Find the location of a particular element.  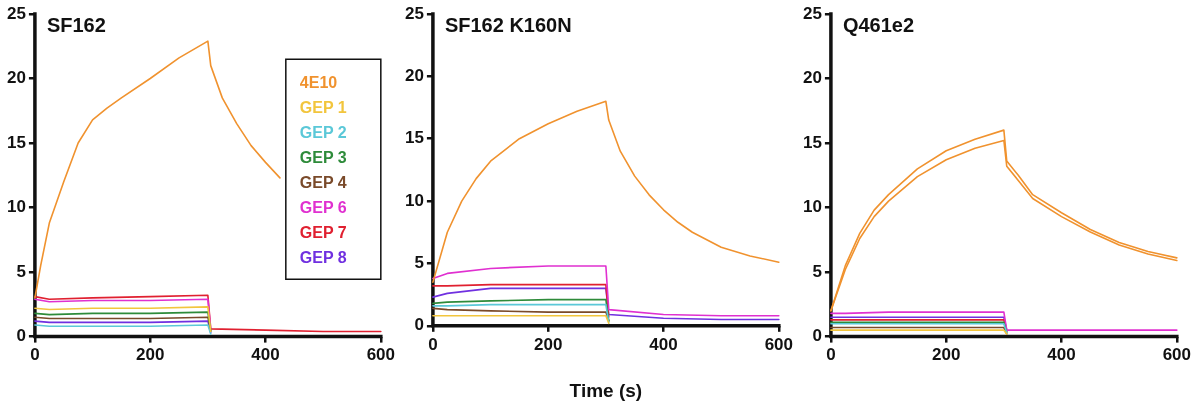

text: GEP 1 is located at coordinates (323, 108).